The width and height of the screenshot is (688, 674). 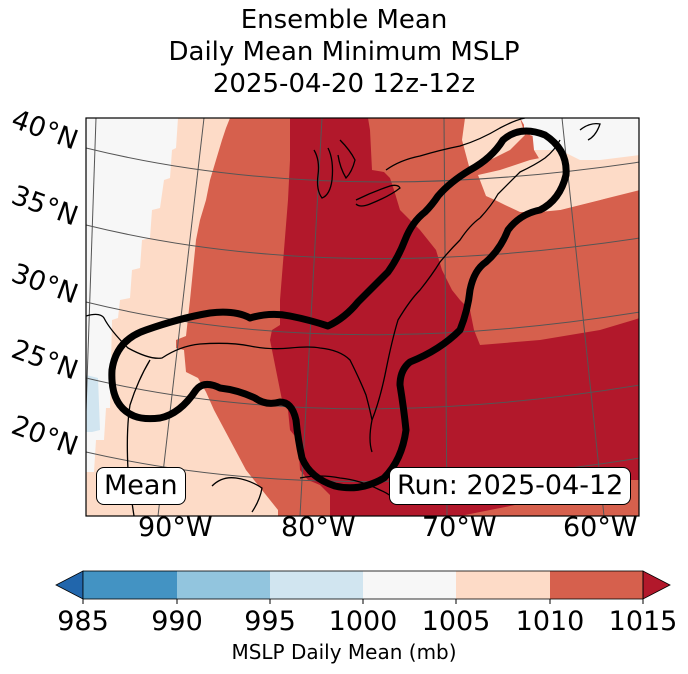 I want to click on lake-michigan, so click(x=323, y=173).